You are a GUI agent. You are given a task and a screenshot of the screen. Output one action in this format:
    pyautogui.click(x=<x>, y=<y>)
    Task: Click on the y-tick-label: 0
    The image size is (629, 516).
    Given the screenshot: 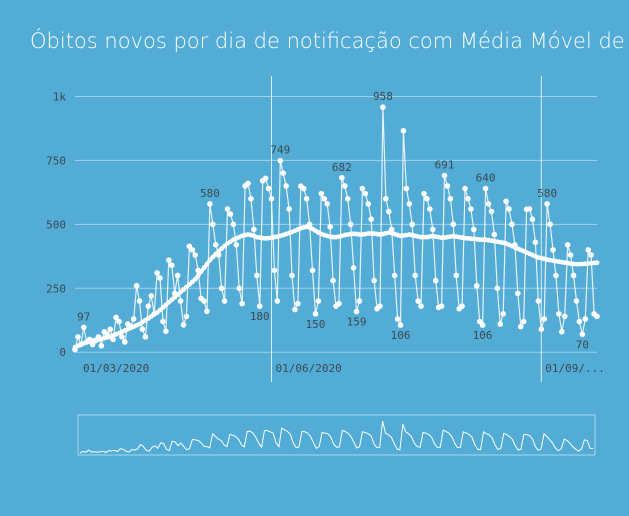 What is the action you would take?
    pyautogui.click(x=62, y=352)
    